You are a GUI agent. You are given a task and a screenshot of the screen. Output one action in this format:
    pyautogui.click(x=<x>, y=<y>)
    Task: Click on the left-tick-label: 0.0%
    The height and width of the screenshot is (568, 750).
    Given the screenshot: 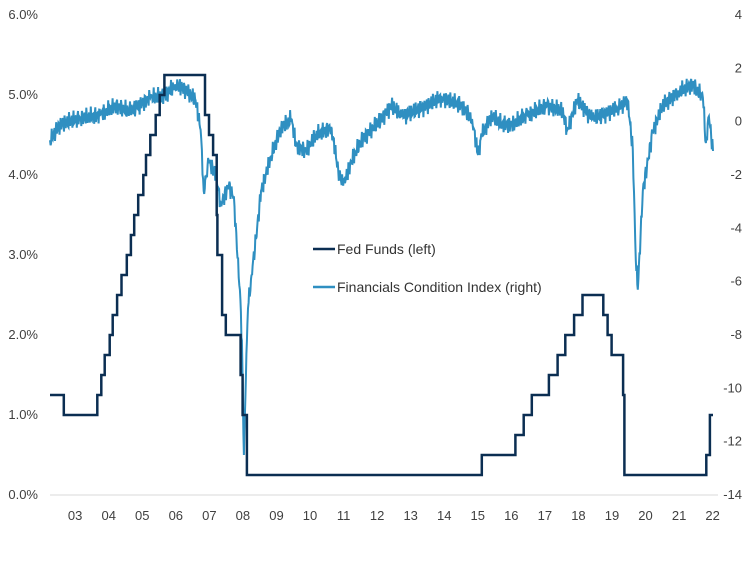 What is the action you would take?
    pyautogui.click(x=23, y=494)
    